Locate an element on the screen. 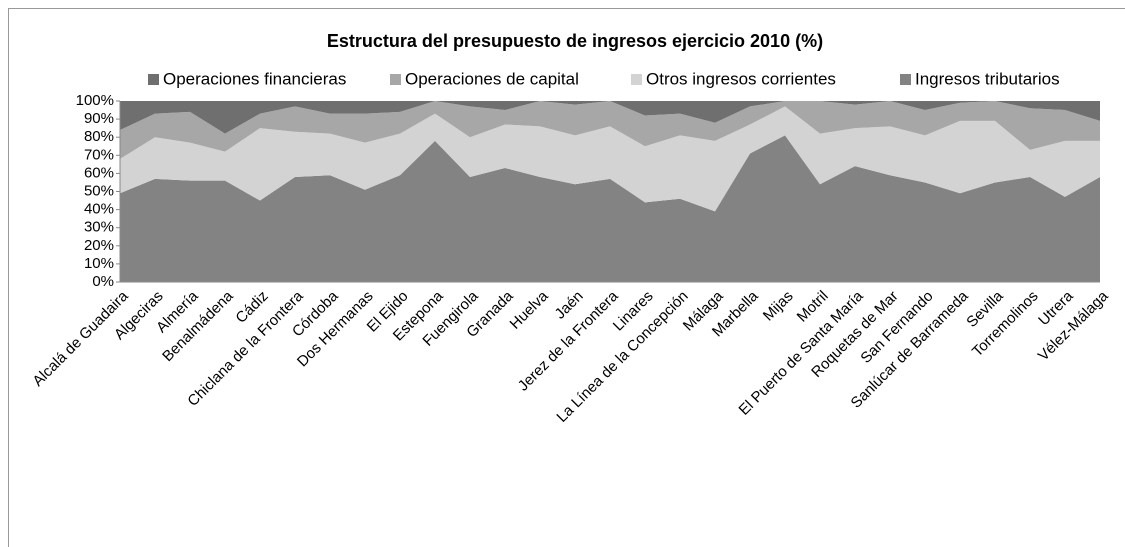 This screenshot has width=1125, height=547. y-tick-label: 80% is located at coordinates (99, 136).